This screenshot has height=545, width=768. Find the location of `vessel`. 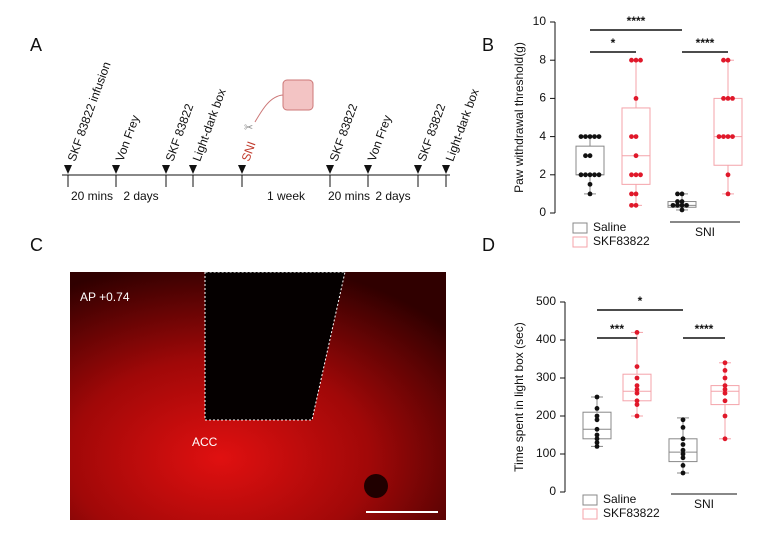

vessel is located at coordinates (376, 486).